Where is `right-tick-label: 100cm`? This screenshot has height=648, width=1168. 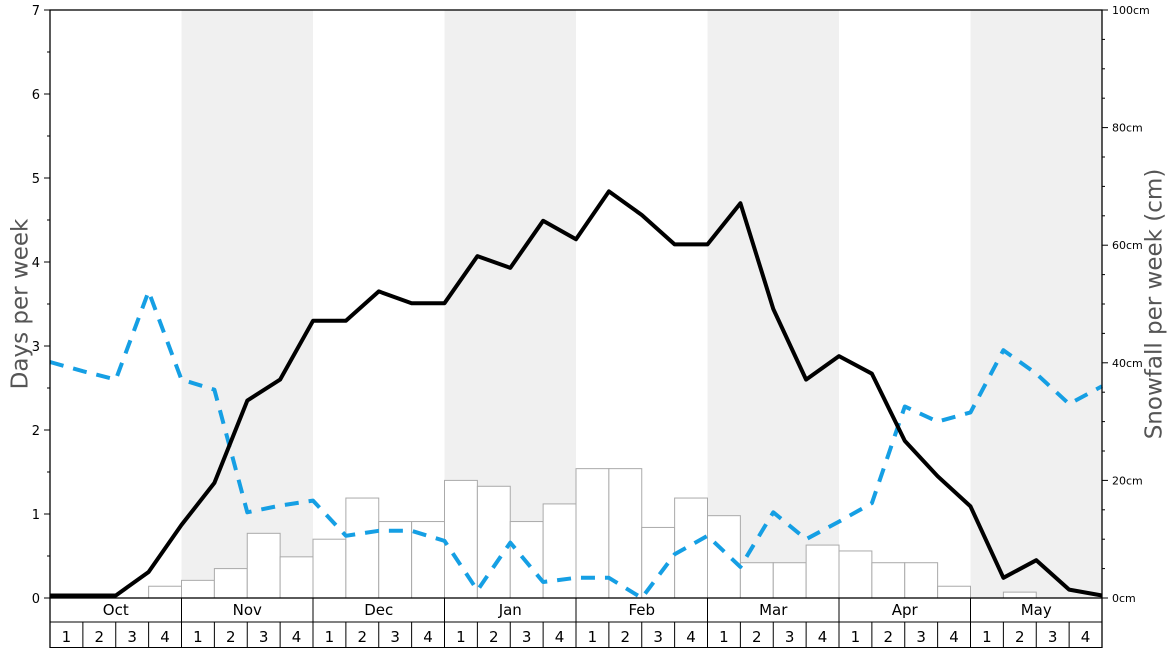
right-tick-label: 100cm is located at coordinates (1131, 10).